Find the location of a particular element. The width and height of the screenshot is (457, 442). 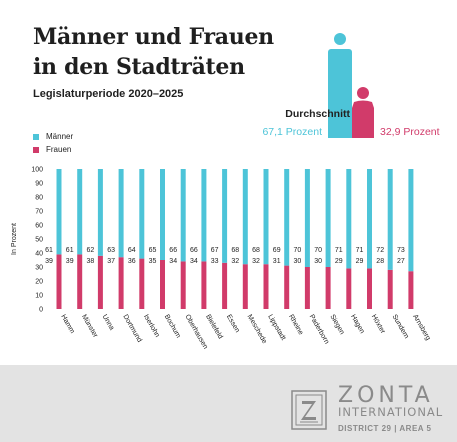

x-tick-label: Rheine is located at coordinates (295, 325).